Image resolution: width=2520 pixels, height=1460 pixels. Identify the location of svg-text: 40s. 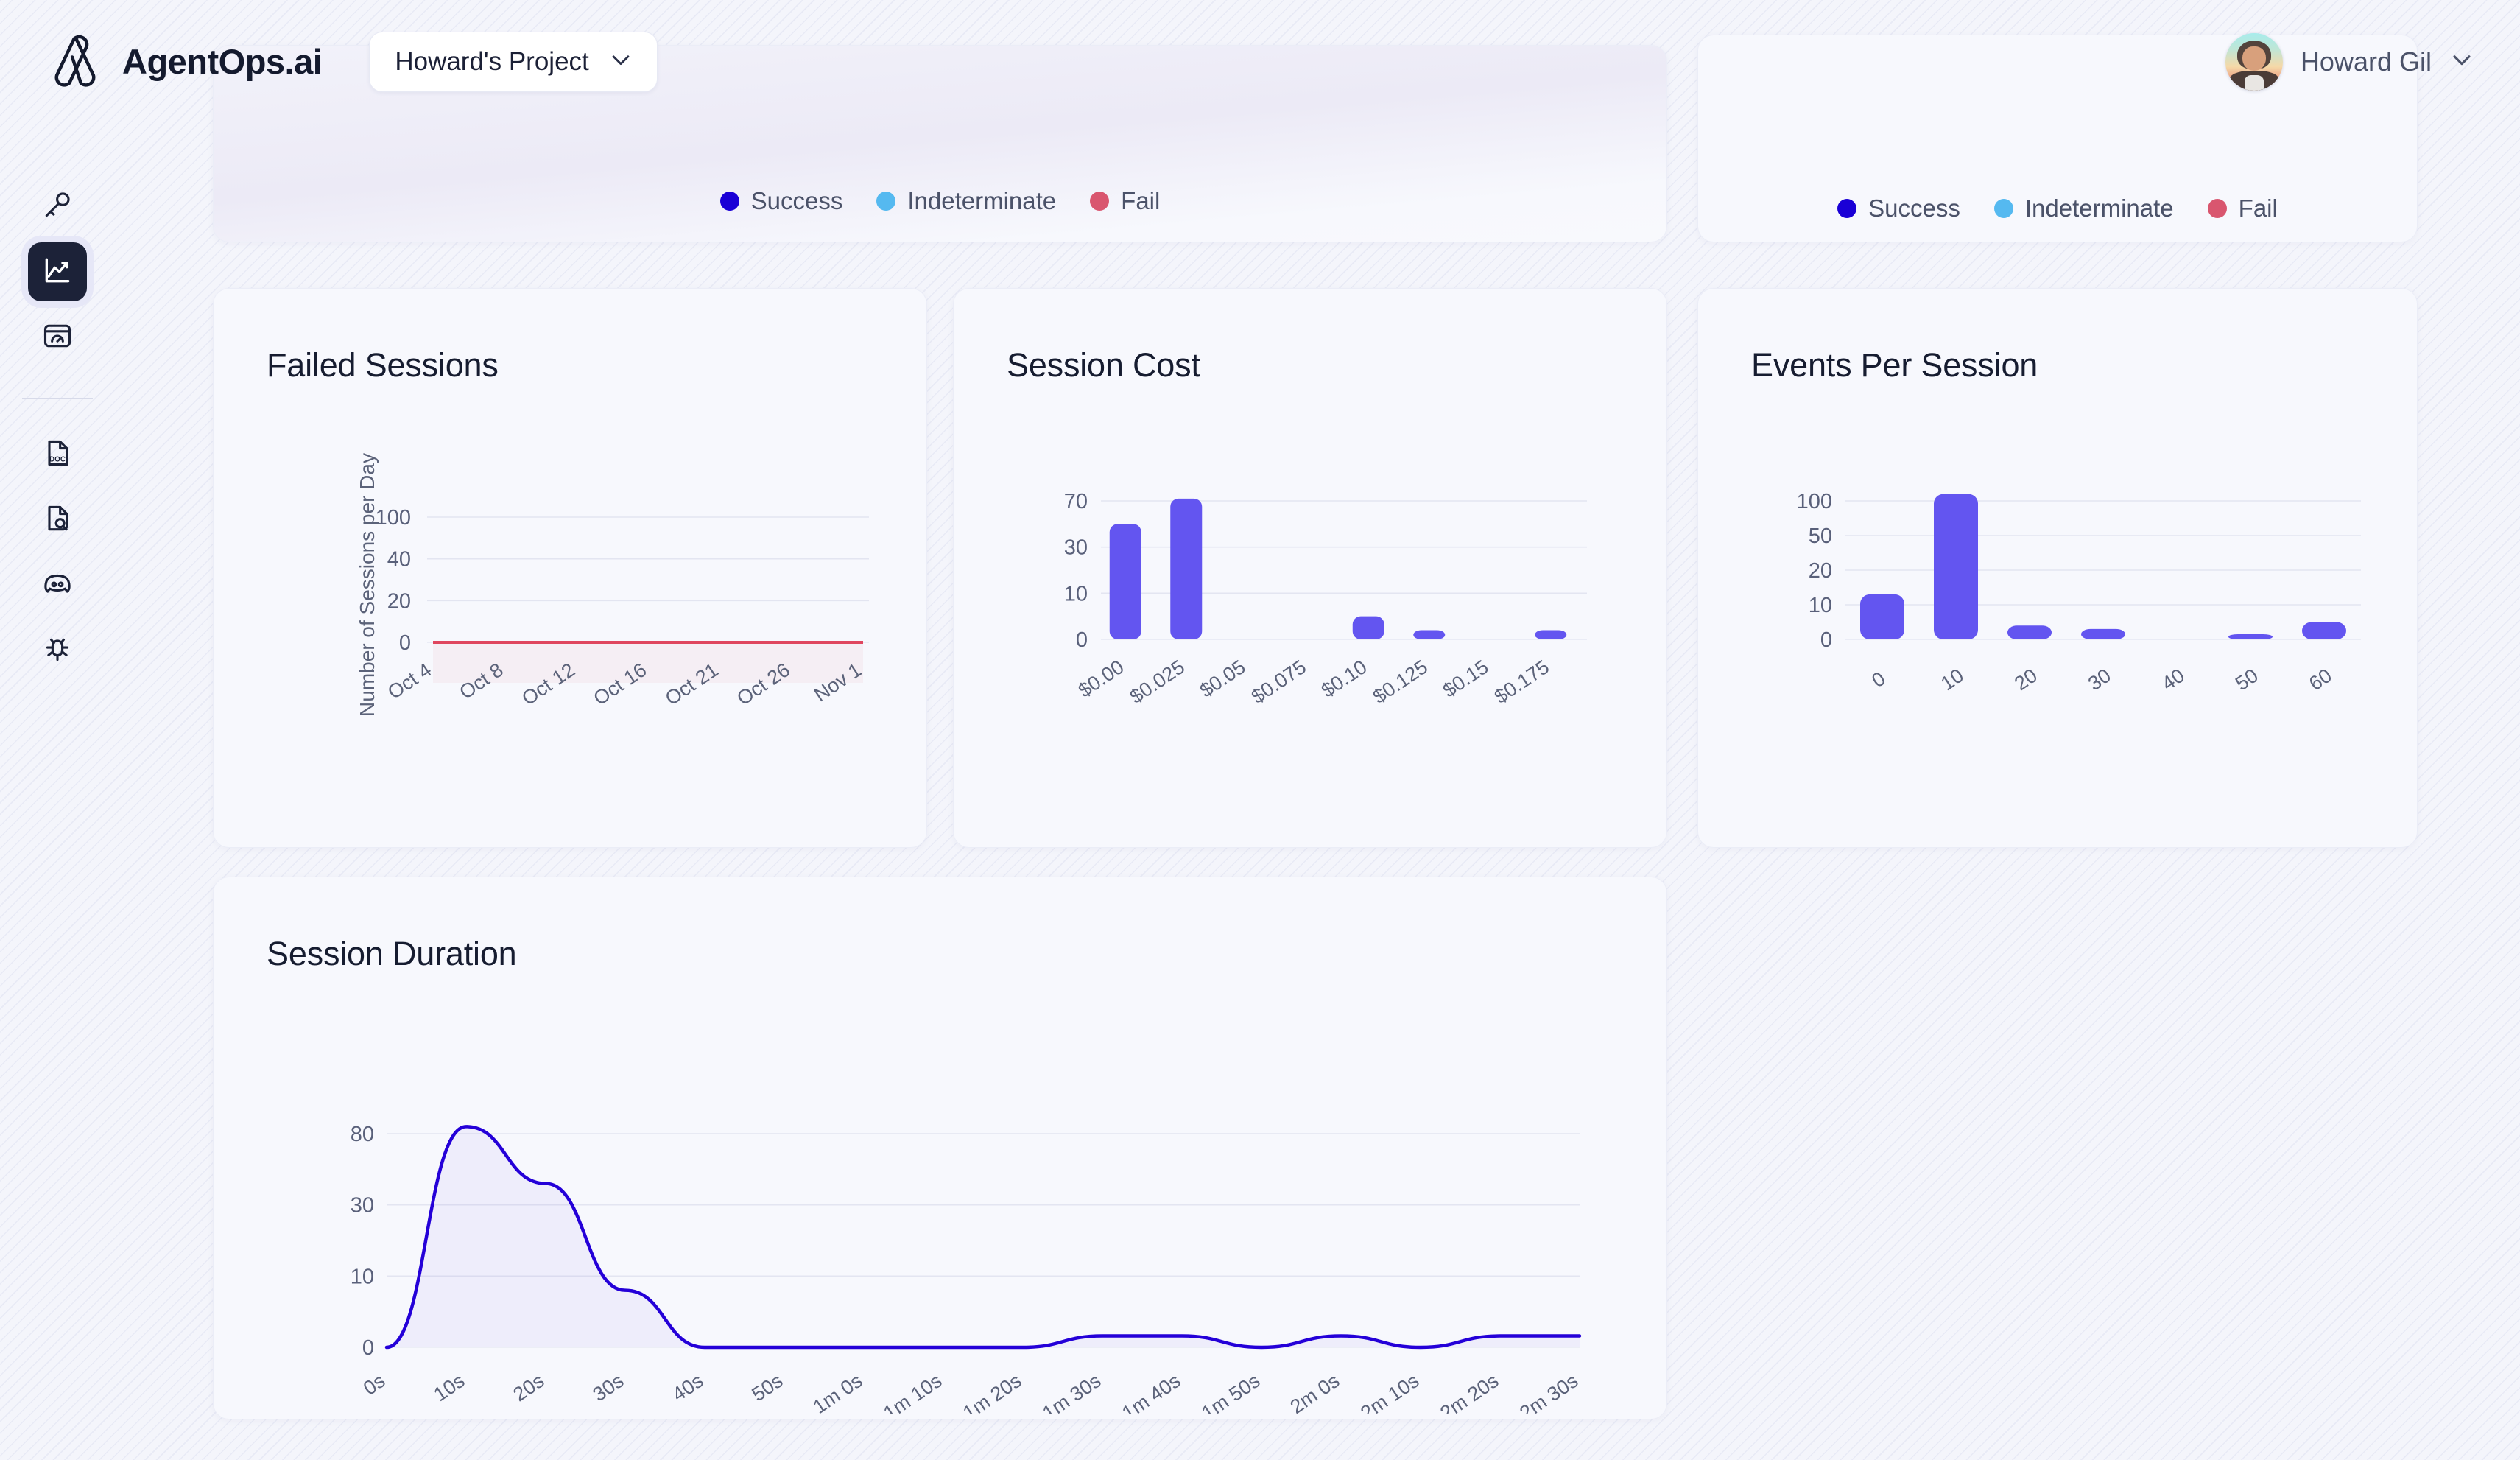
(688, 1387).